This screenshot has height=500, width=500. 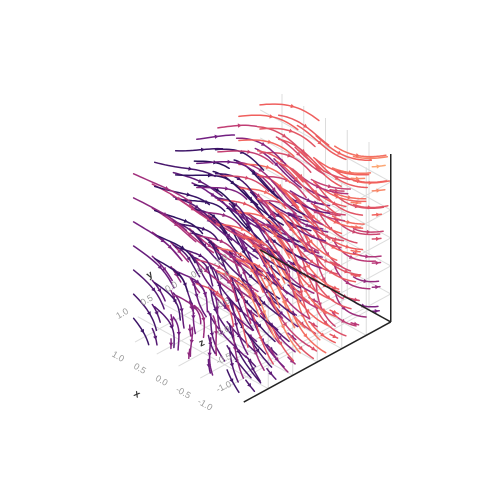 What do you see at coordinates (171, 286) in the screenshot?
I see `y-tick-label: 0.0` at bounding box center [171, 286].